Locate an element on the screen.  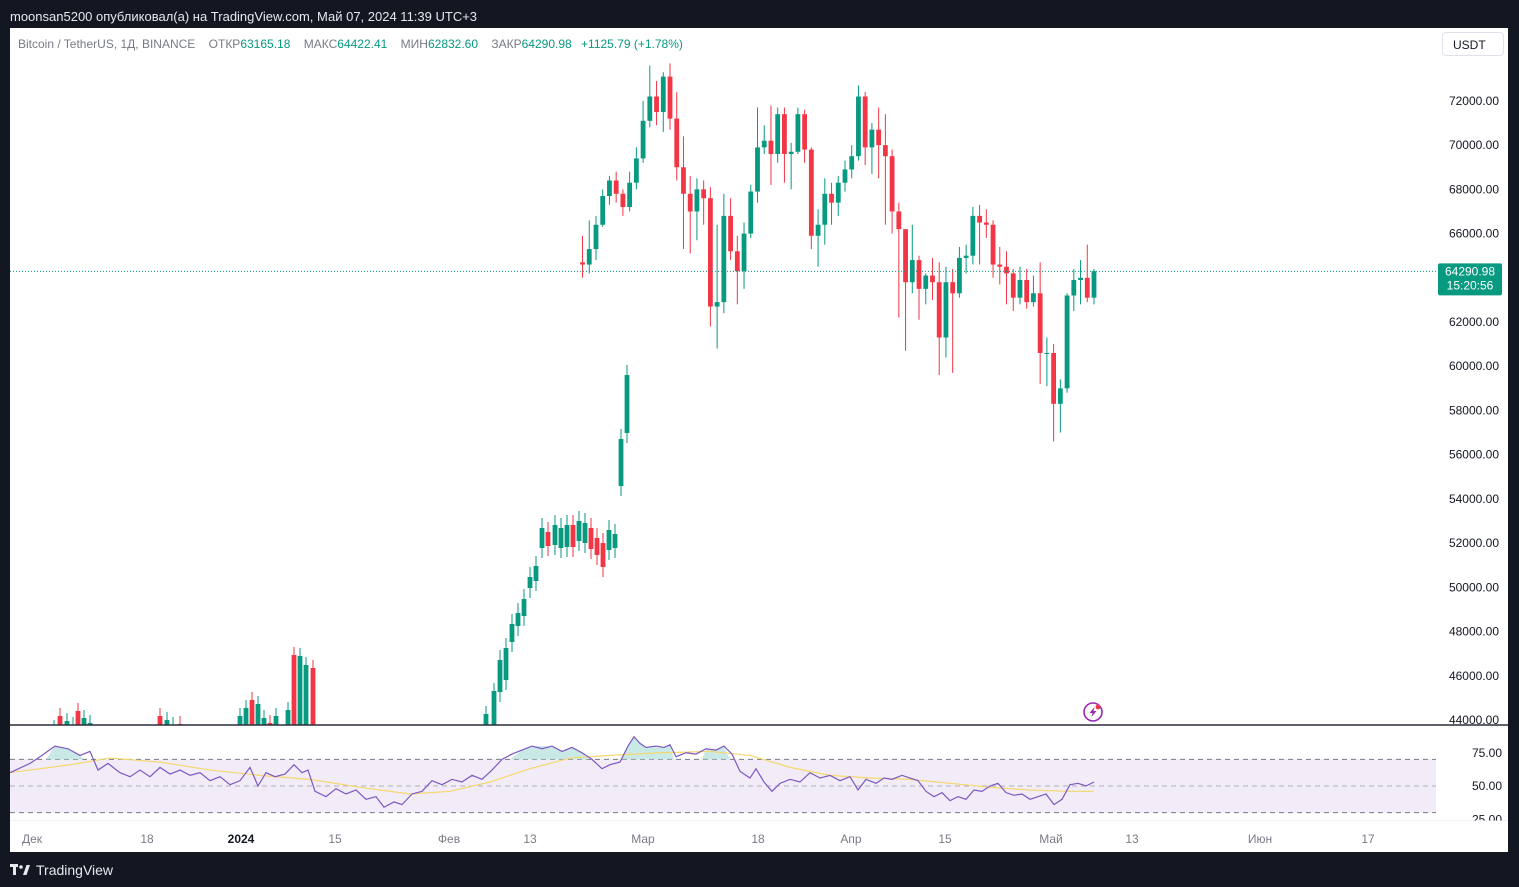
symbol-title: Bitcoin / TetherUS, 1Д, BINANCE is located at coordinates (107, 44).